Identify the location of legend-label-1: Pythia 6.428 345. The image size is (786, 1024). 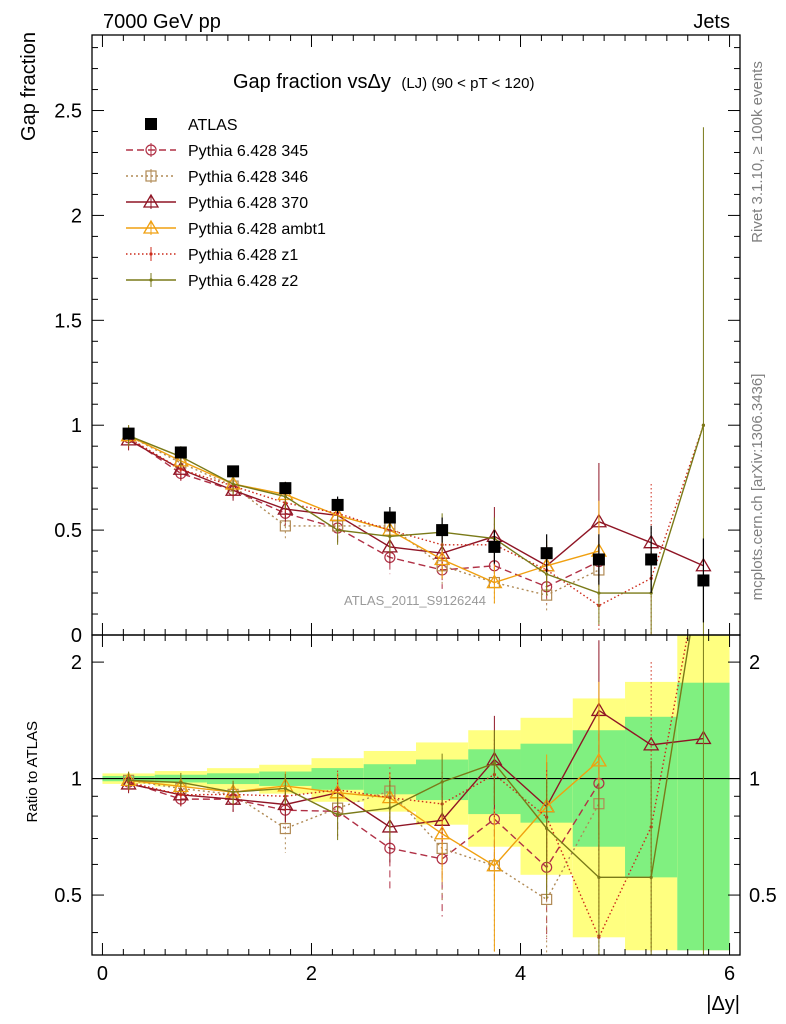
(248, 151).